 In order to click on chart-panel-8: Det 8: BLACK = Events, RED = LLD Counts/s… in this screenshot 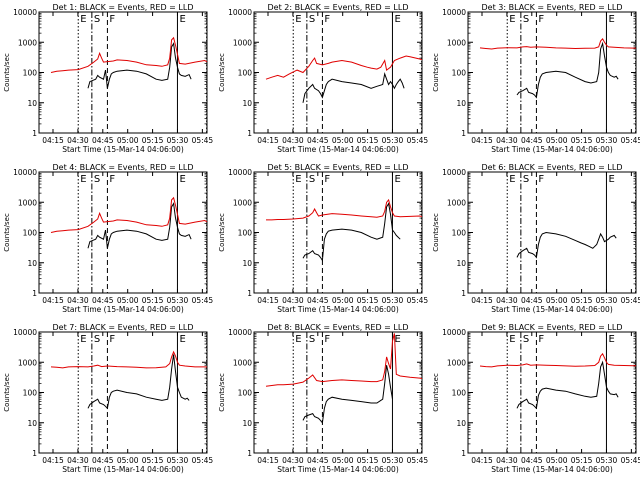, I will do `click(323, 398)`.